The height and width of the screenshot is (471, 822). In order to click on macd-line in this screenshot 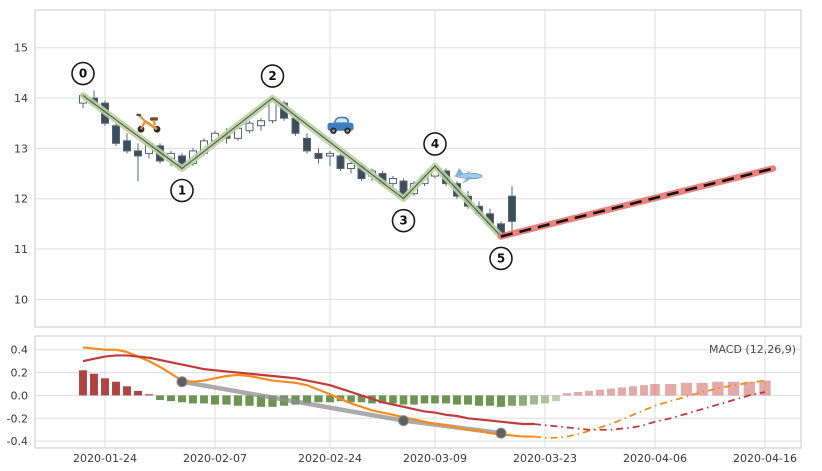, I will do `click(308, 392)`.